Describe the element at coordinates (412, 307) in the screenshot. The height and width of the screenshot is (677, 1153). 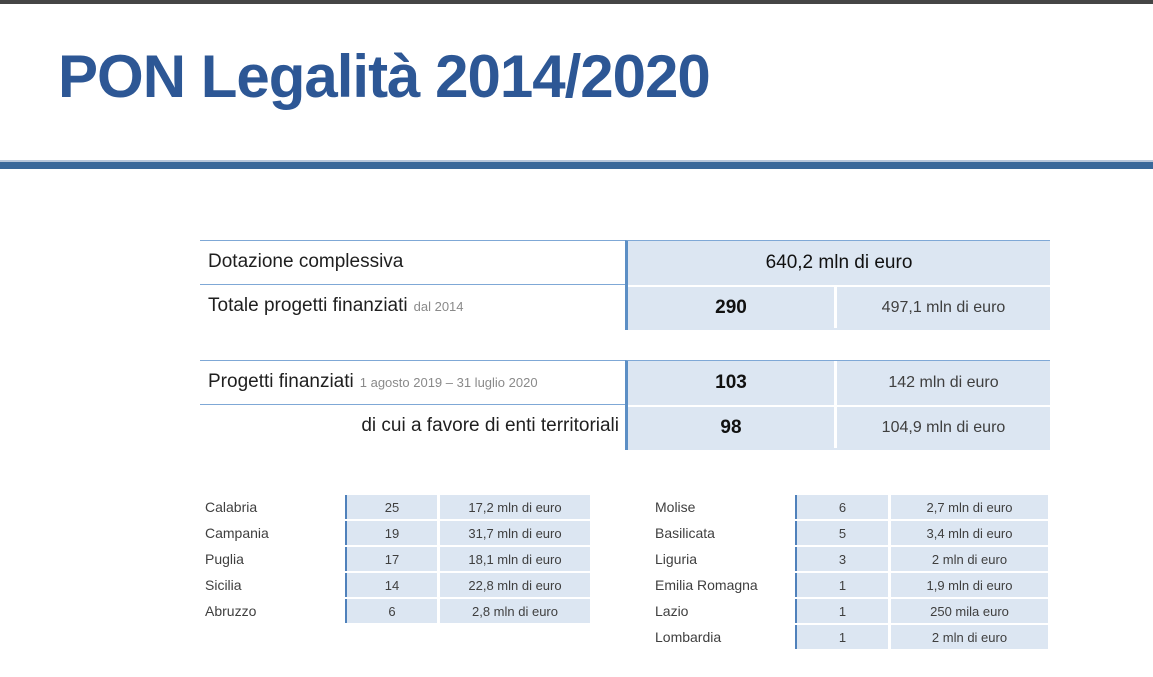
I see `table-row: Totale progetti finanziati dal 2014` at that location.